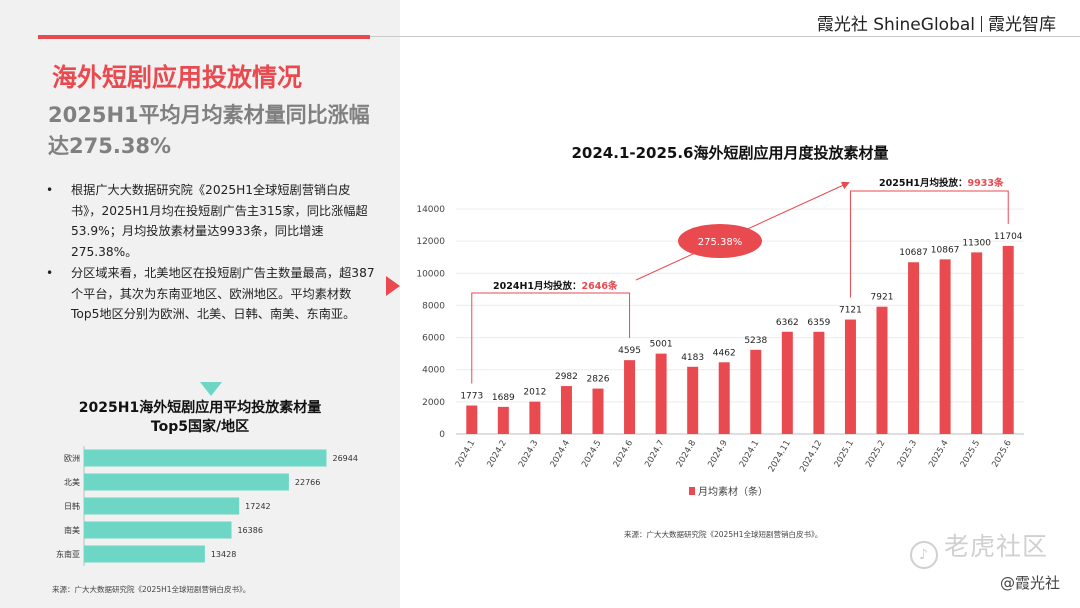 This screenshot has width=1080, height=608. I want to click on small-chart-title-line2: Top5国家/地区, so click(200, 427).